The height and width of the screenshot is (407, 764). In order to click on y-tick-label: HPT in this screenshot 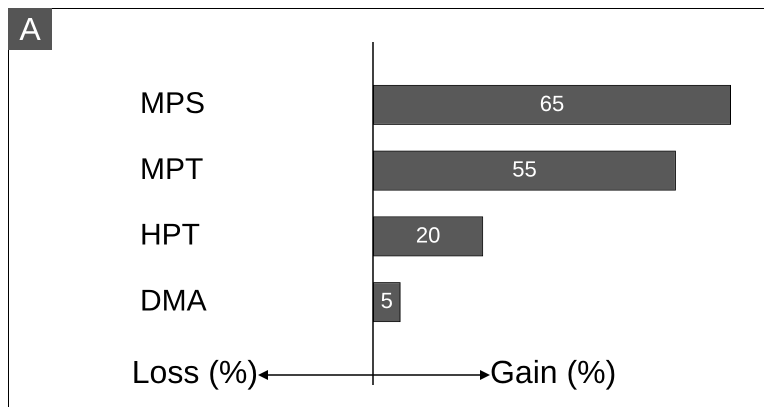, I will do `click(170, 235)`.